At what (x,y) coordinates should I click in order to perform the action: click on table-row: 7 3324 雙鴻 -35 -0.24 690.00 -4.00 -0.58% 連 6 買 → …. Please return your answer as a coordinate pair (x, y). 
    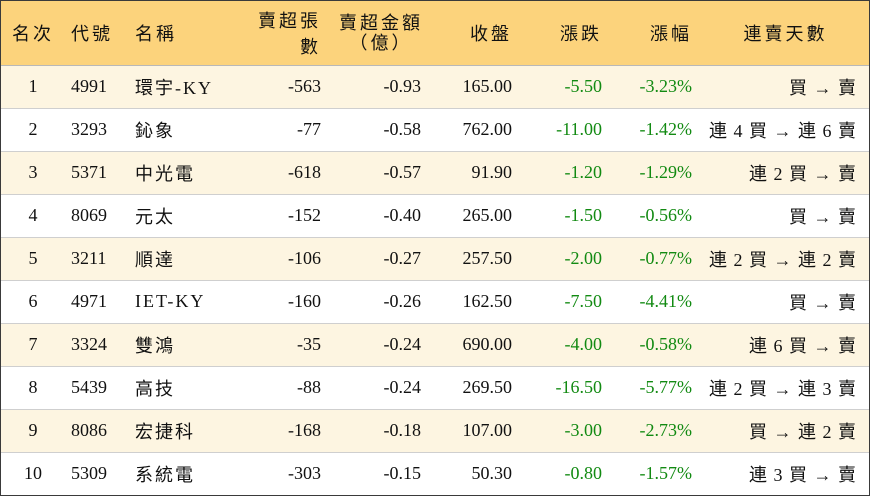
    Looking at the image, I should click on (435, 344).